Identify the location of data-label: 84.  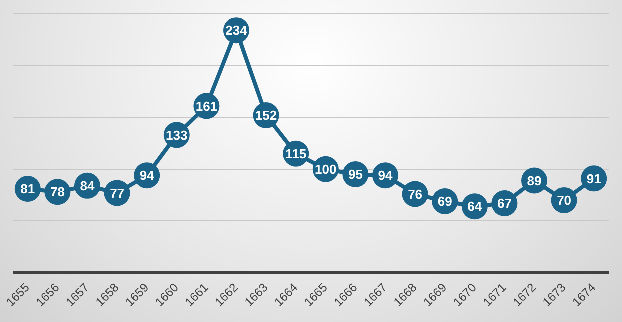
(88, 186).